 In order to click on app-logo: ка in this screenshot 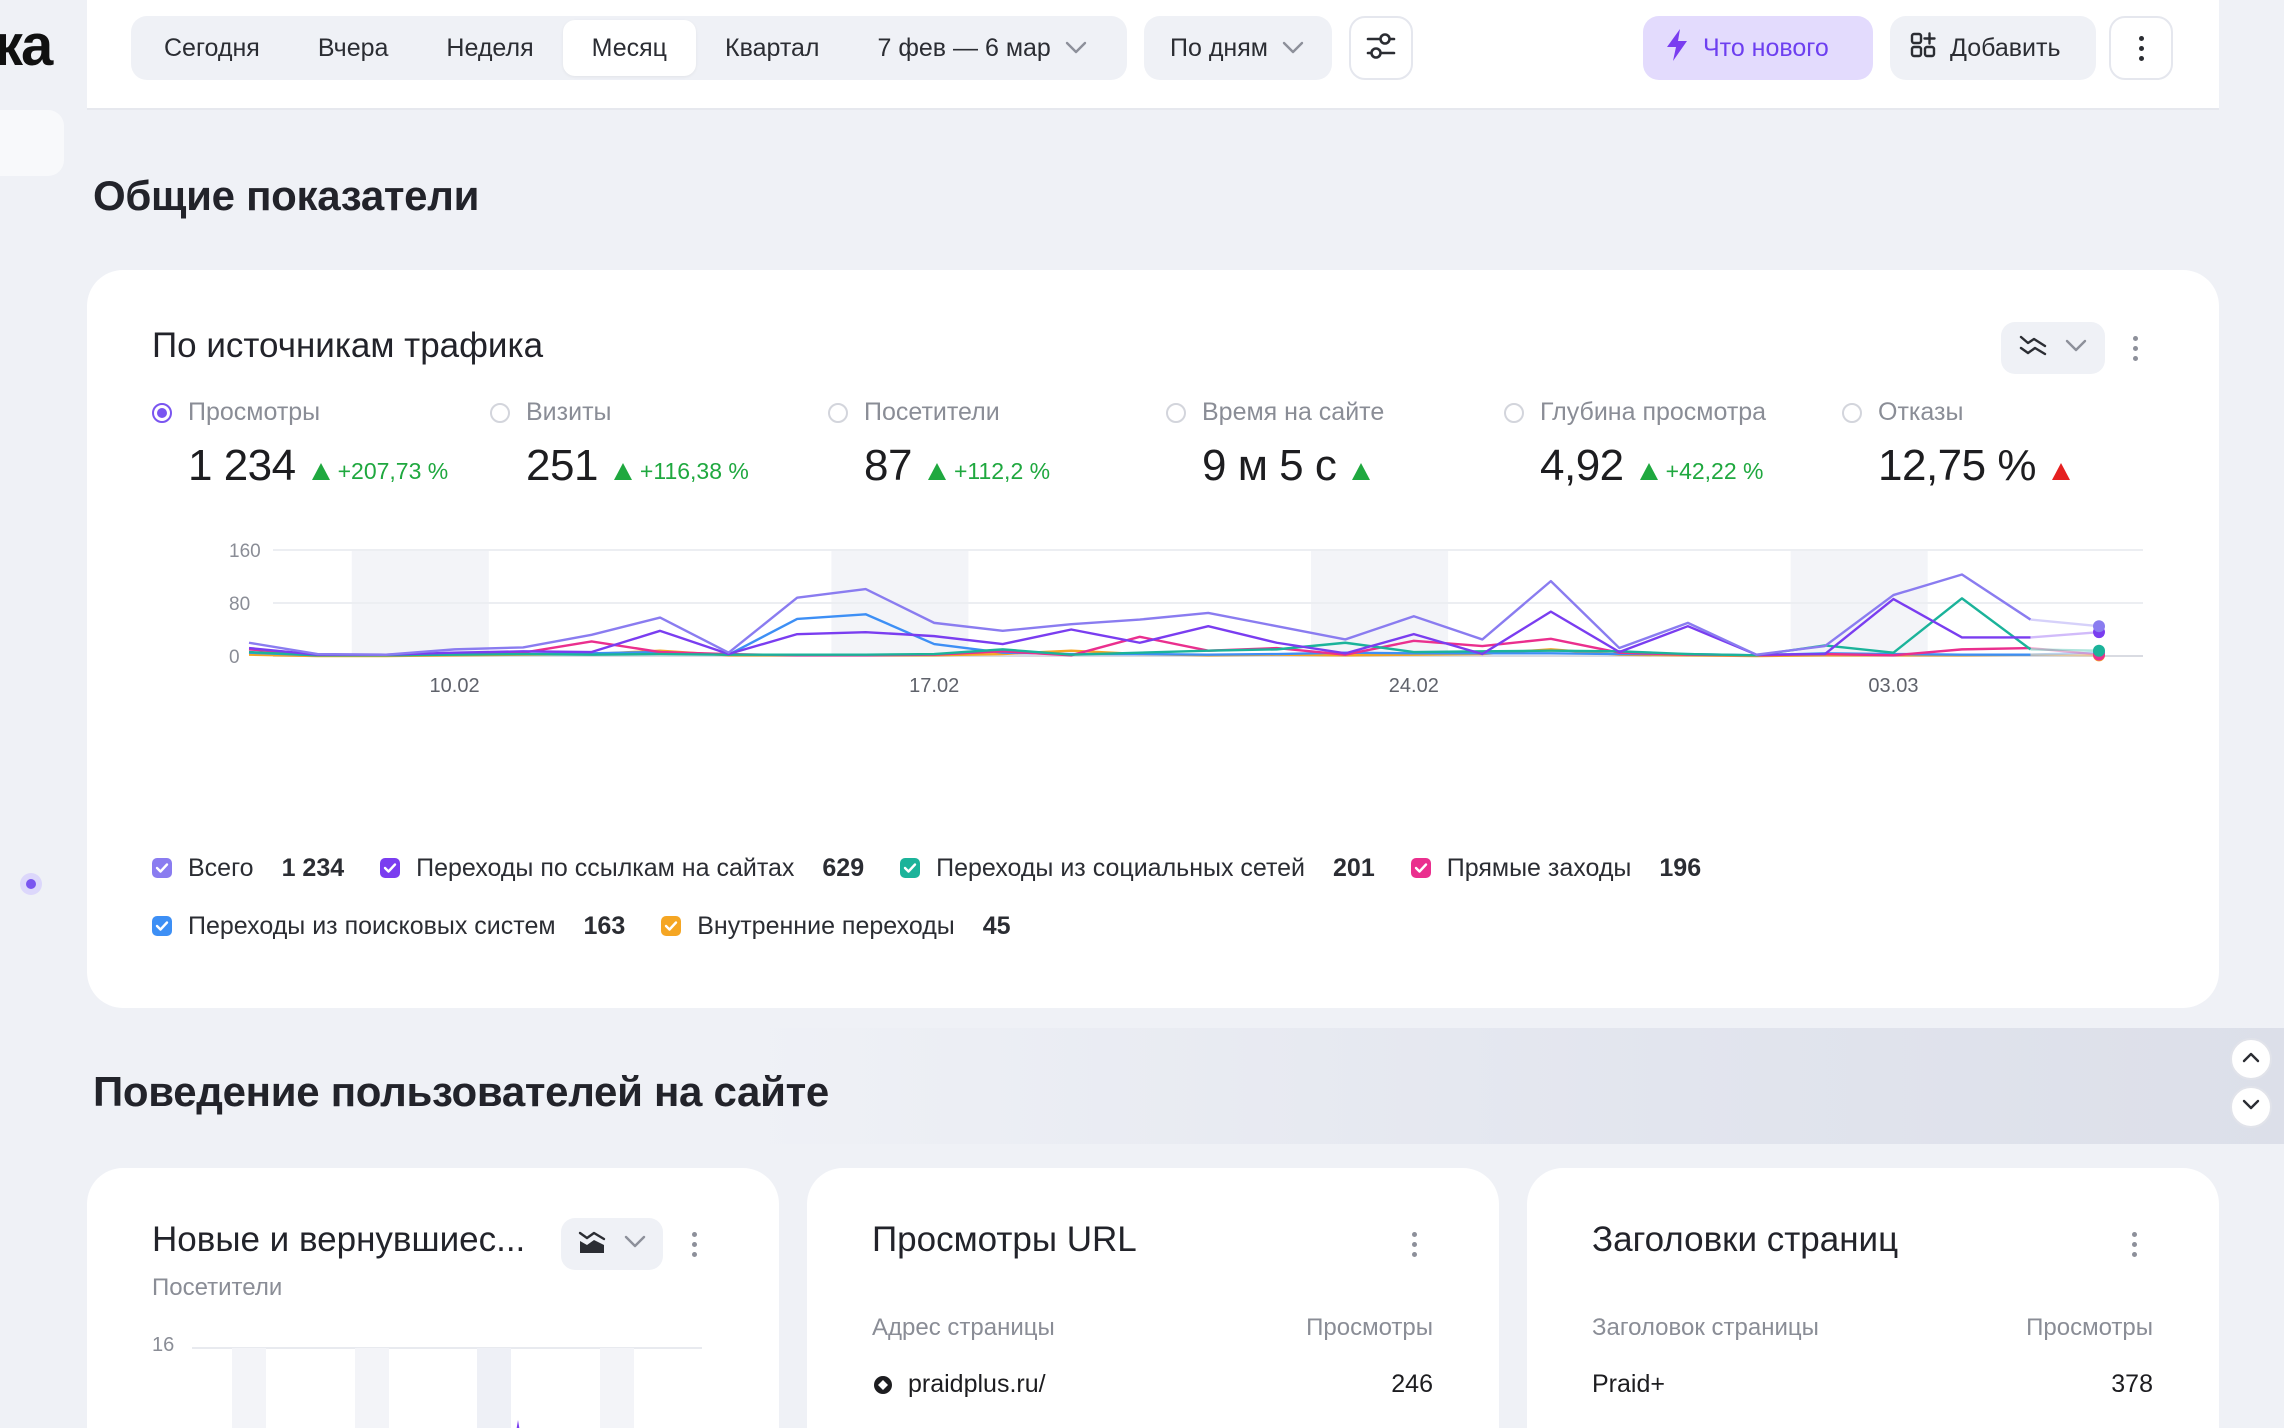, I will do `click(26, 45)`.